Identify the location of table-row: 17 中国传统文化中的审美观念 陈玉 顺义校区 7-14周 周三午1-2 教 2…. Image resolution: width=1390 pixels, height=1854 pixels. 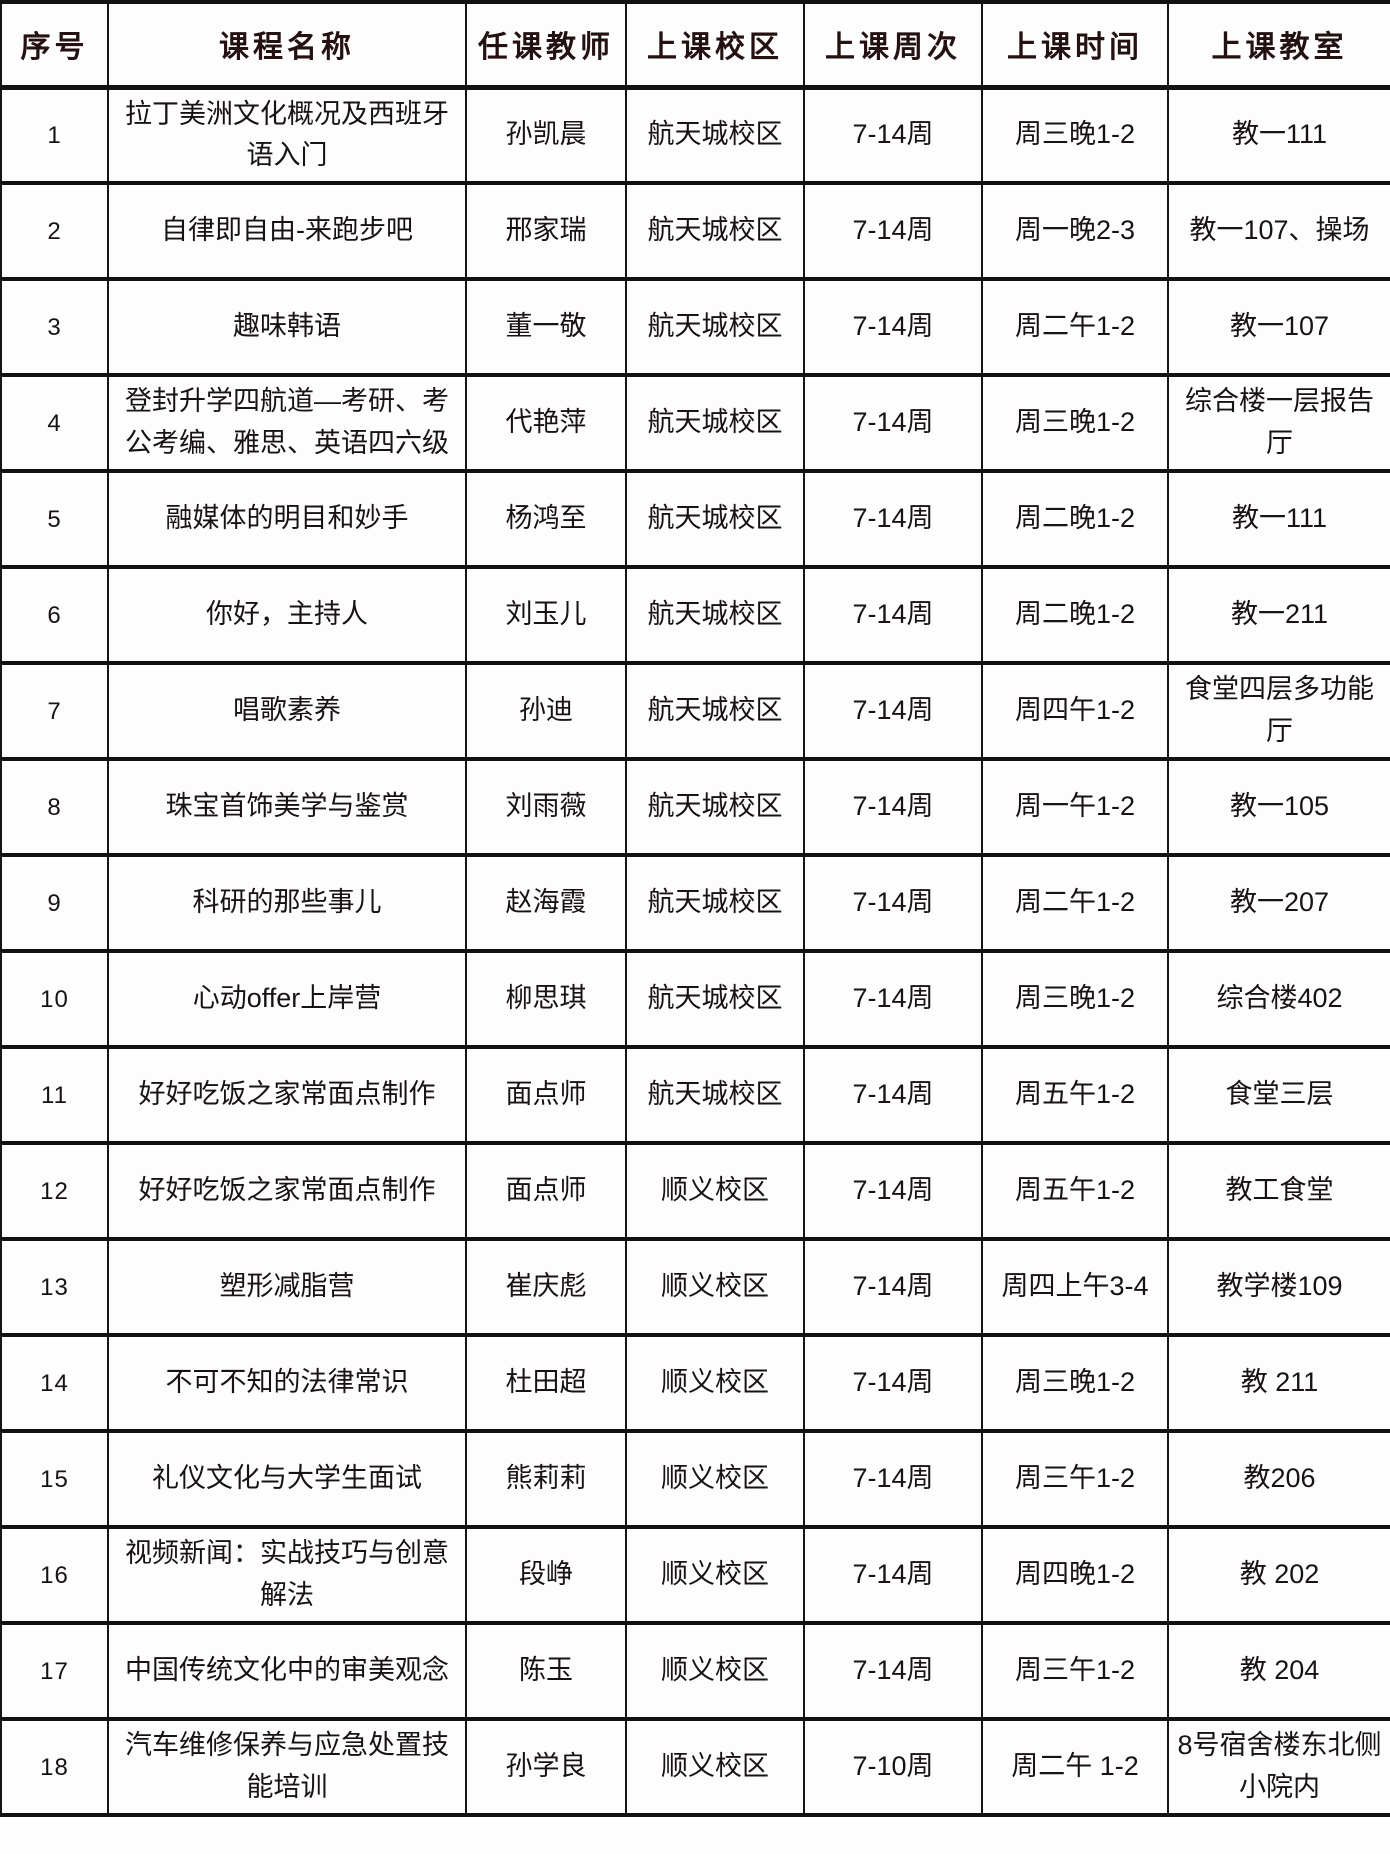
(695, 1671).